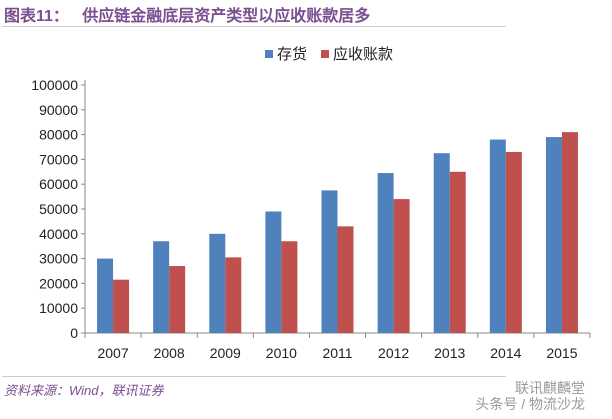  What do you see at coordinates (54, 85) in the screenshot?
I see `y-tick-label: 100000` at bounding box center [54, 85].